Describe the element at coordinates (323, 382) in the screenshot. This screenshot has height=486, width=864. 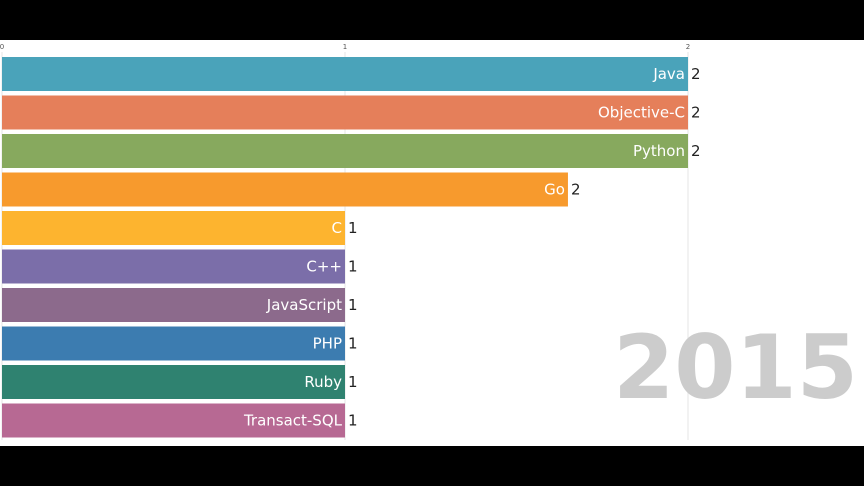
I see `bar-category-label: Ruby` at that location.